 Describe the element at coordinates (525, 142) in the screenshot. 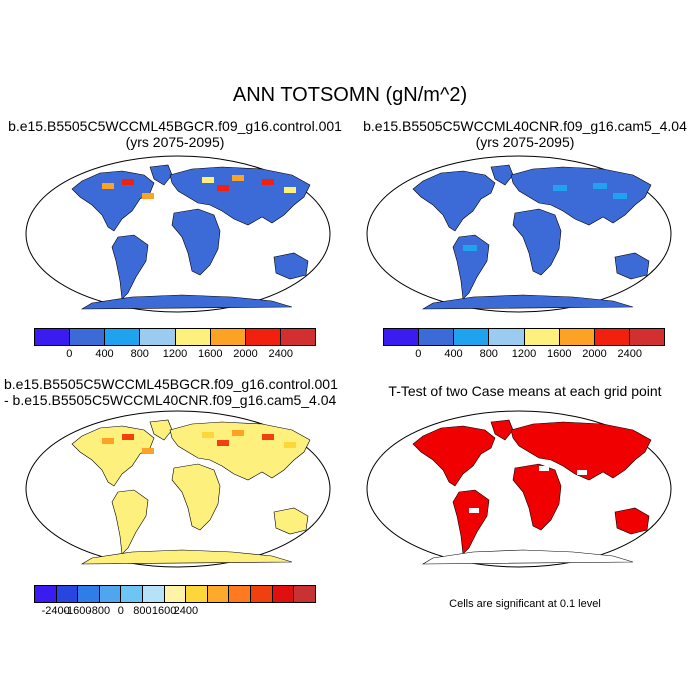

I see `panel2-title-line2: (yrs 2075-2095)` at that location.